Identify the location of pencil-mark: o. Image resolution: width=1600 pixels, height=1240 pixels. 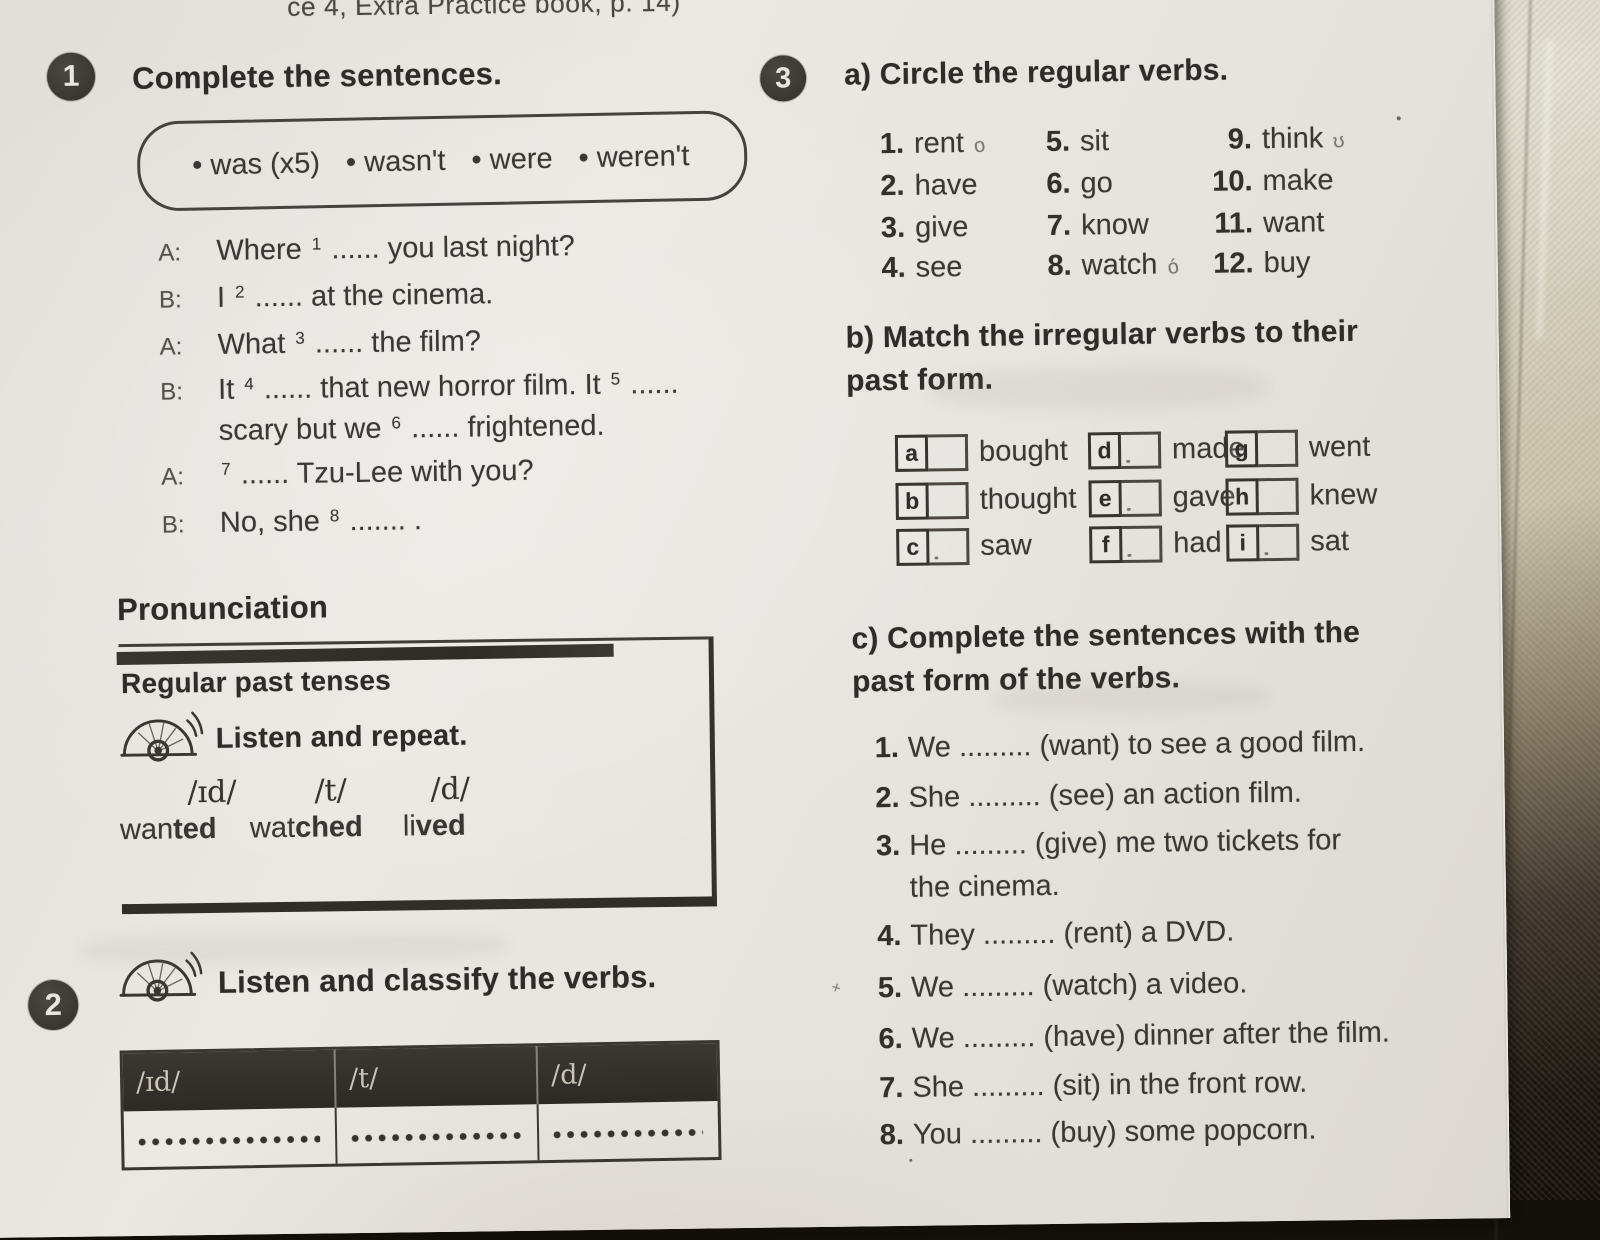
(979, 146).